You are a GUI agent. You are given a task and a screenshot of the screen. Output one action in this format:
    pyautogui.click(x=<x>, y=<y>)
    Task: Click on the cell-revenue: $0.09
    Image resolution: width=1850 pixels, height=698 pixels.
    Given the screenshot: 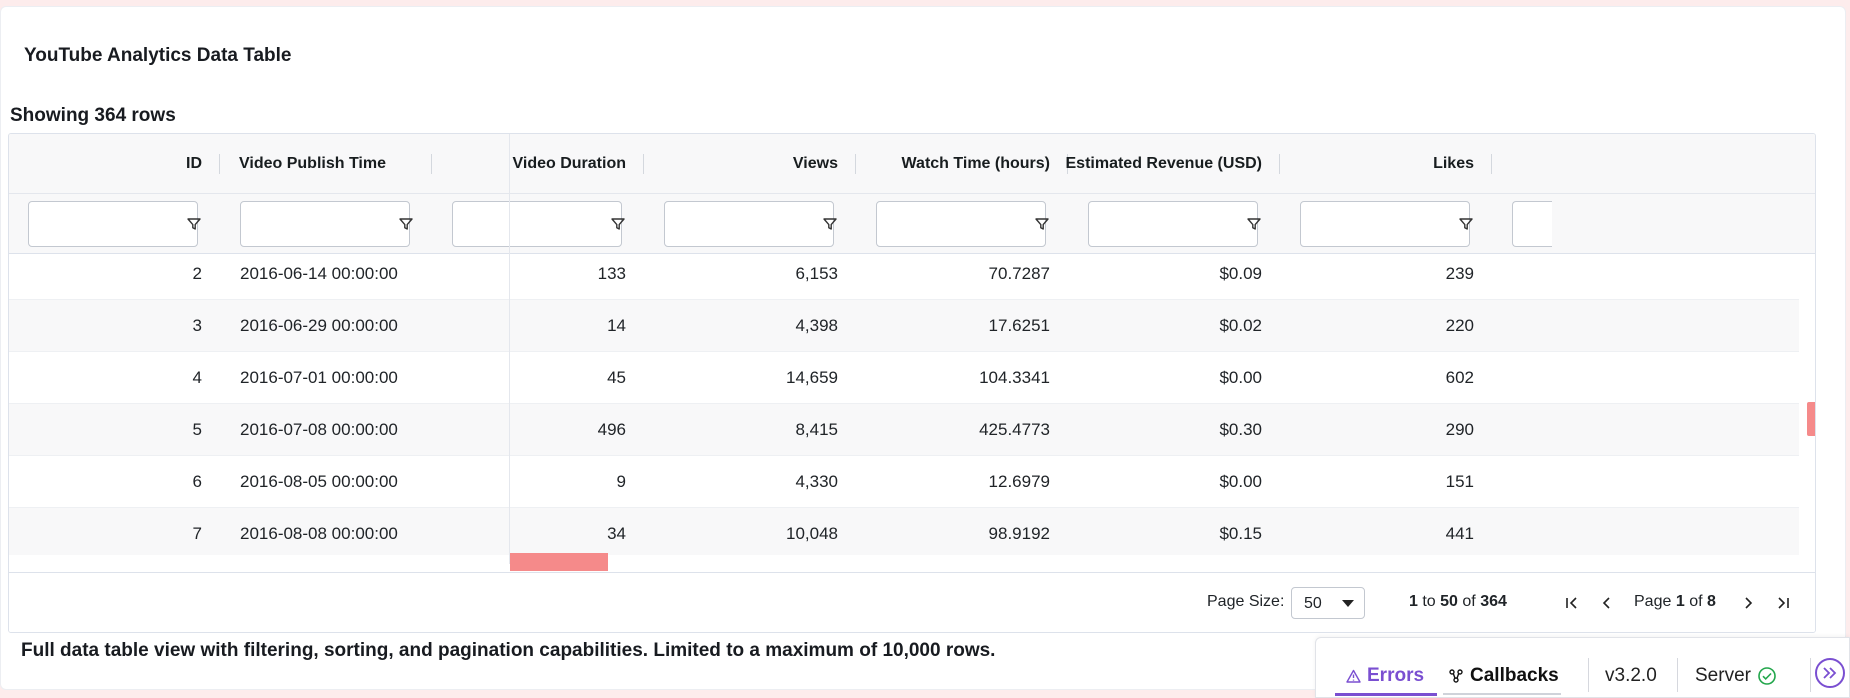 What is the action you would take?
    pyautogui.click(x=1240, y=273)
    